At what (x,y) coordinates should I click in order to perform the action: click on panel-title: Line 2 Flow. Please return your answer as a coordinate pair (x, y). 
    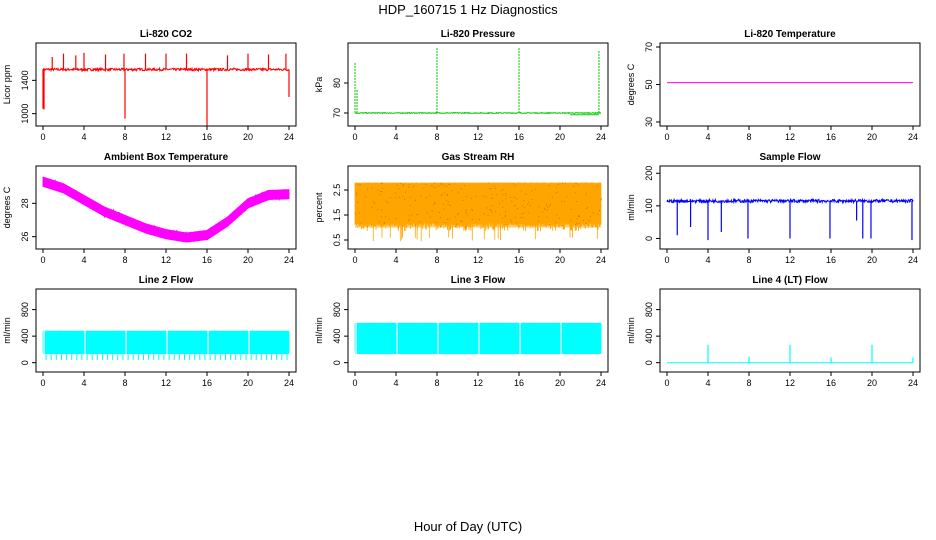
    Looking at the image, I should click on (166, 280).